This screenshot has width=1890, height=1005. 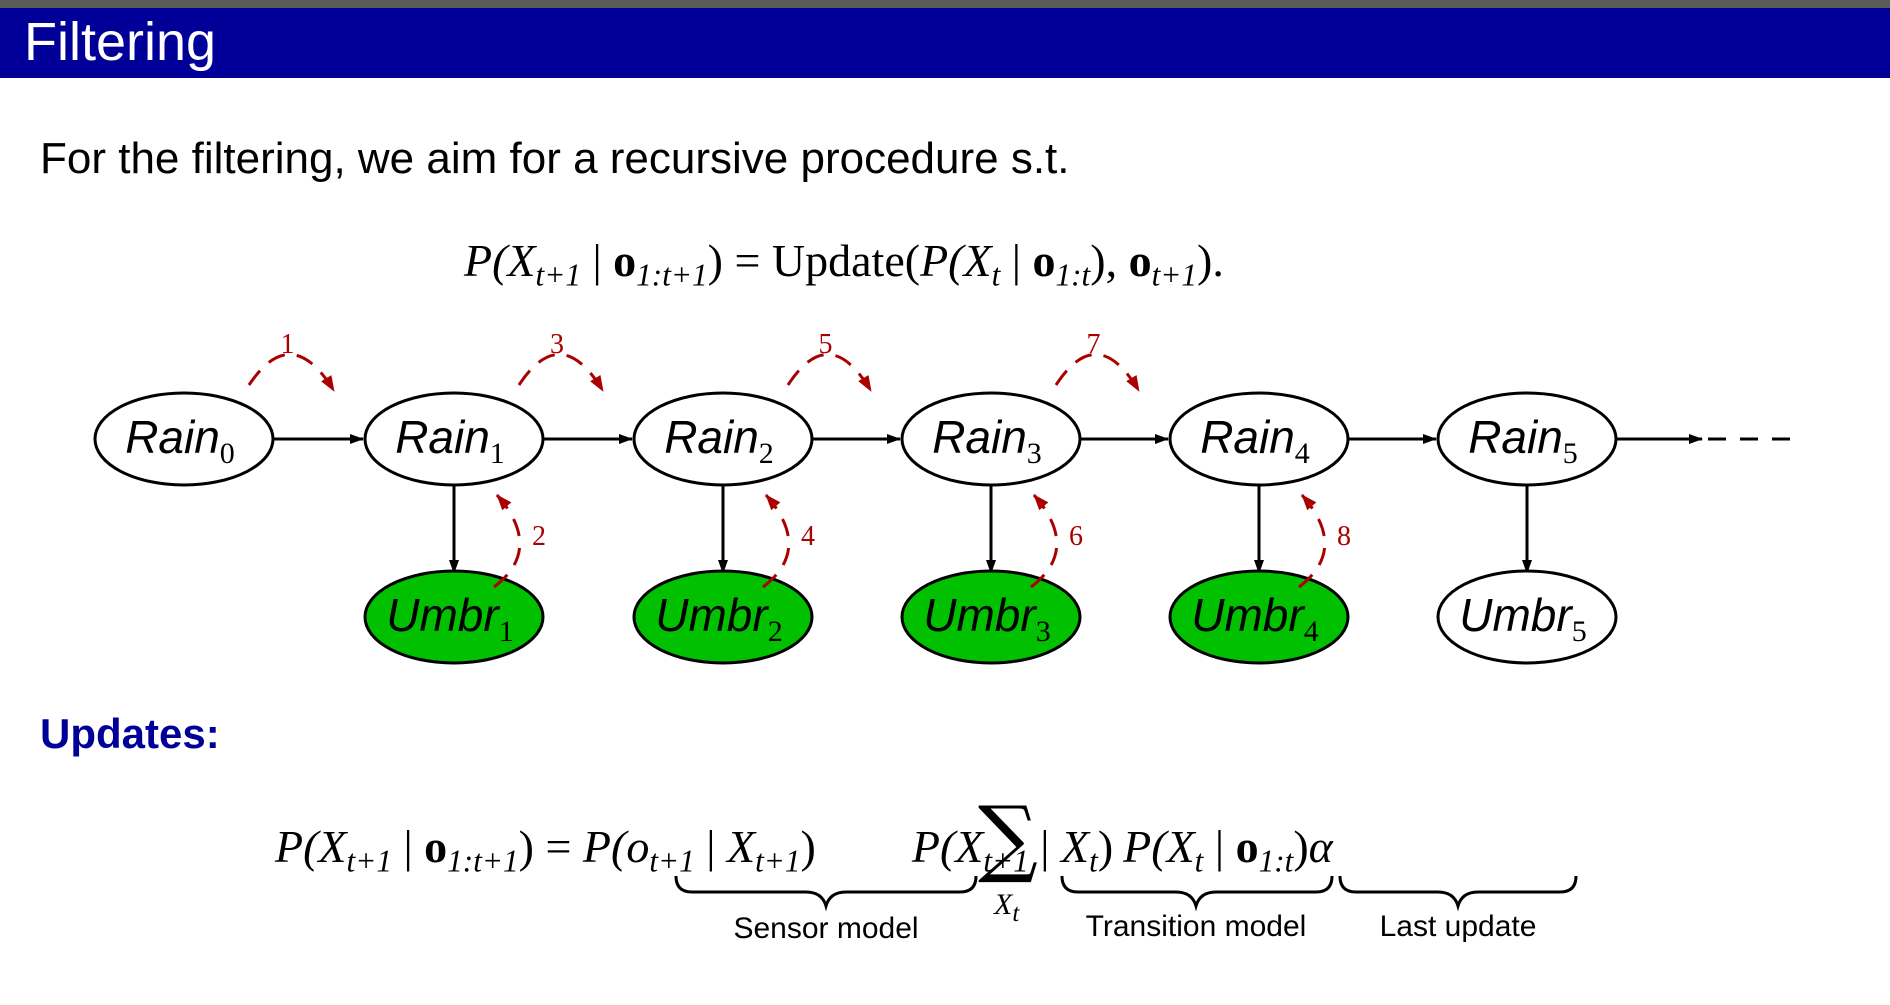 What do you see at coordinates (506, 631) in the screenshot?
I see `umbr-node-label-1-sub: 1` at bounding box center [506, 631].